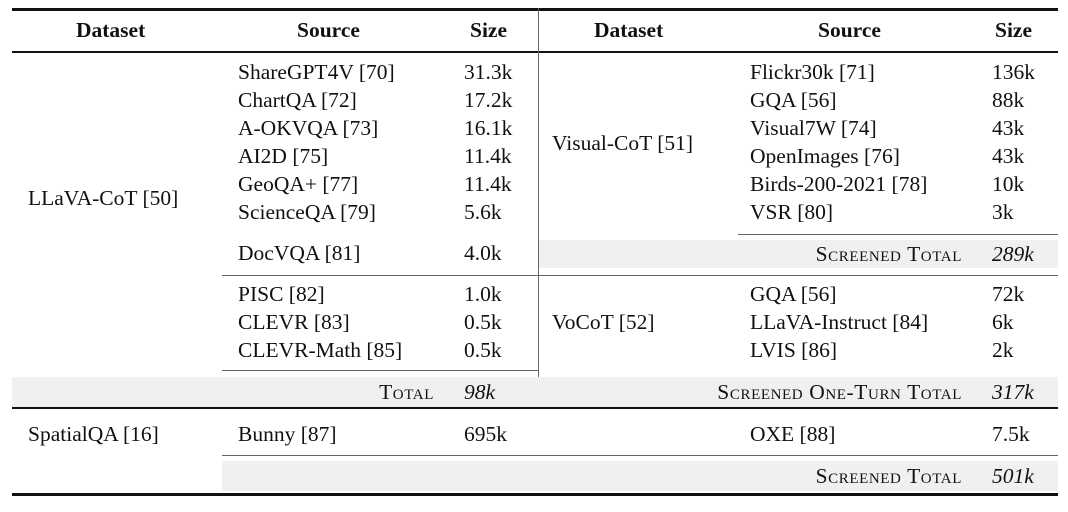 The width and height of the screenshot is (1068, 512). Describe the element at coordinates (320, 350) in the screenshot. I see `source-cell: CLEVR-Math [85]` at that location.